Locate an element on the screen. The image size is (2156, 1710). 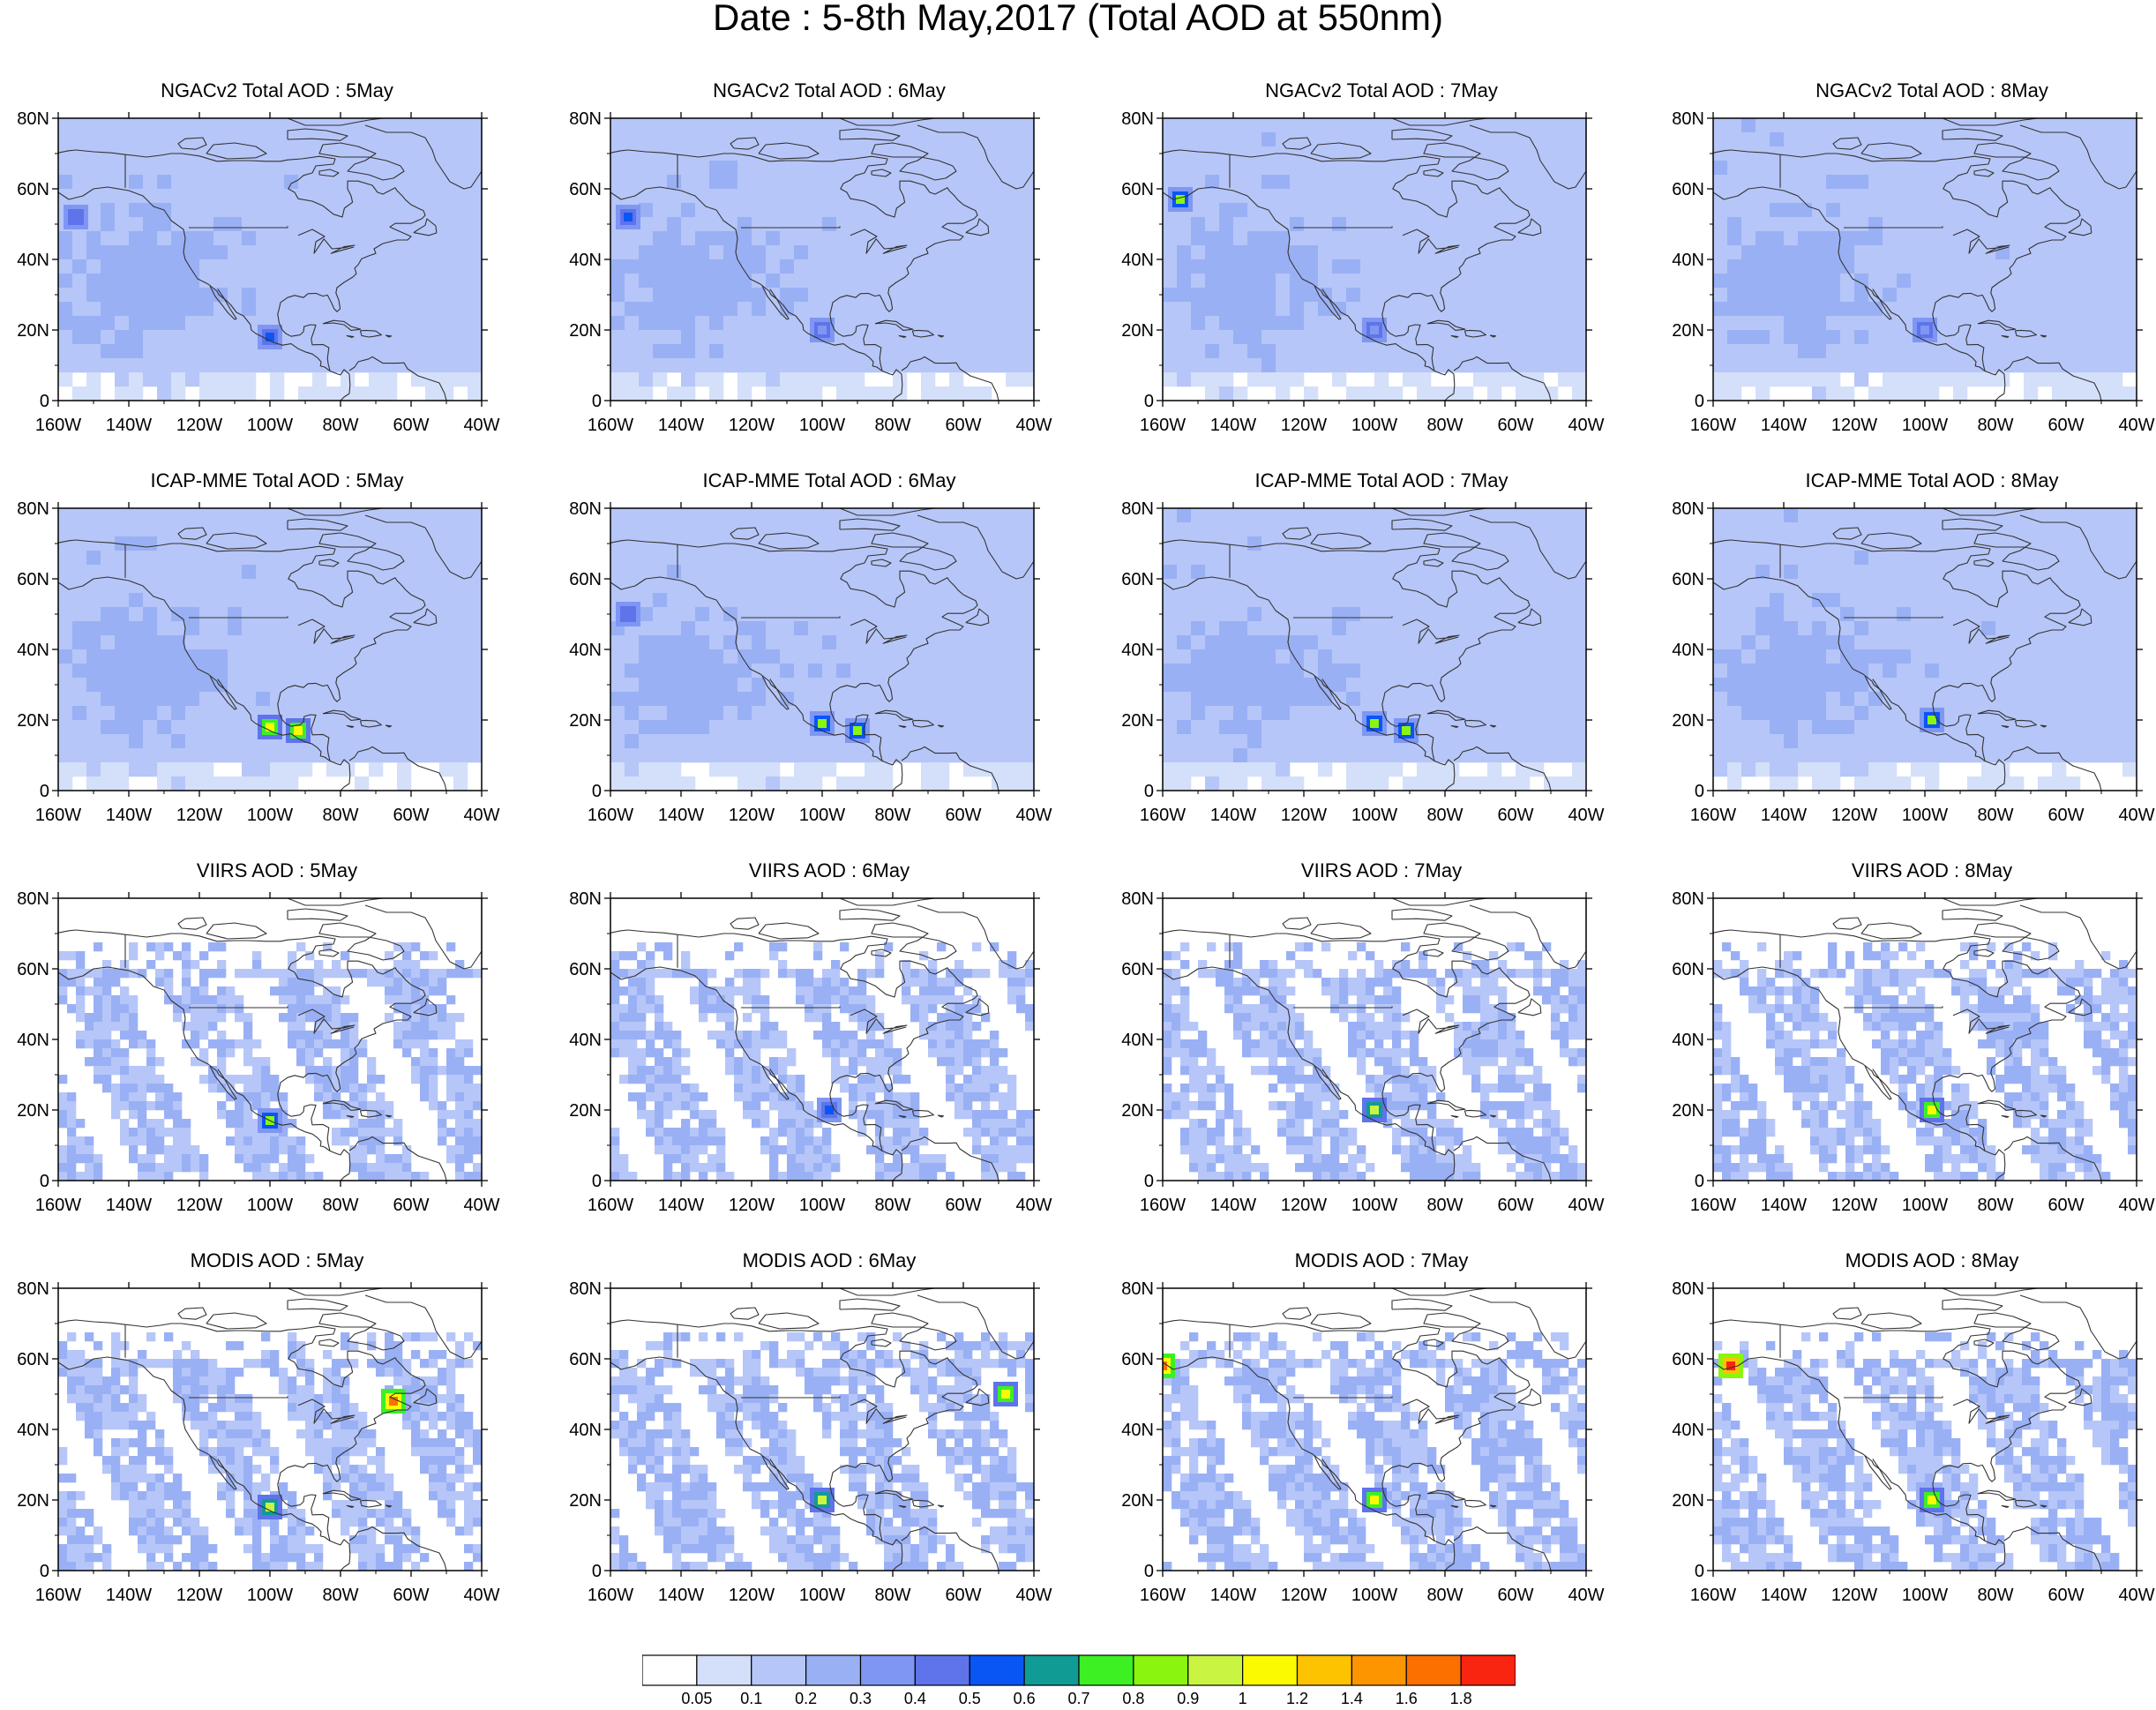
colorbar-label: 0.9 is located at coordinates (1188, 1698).